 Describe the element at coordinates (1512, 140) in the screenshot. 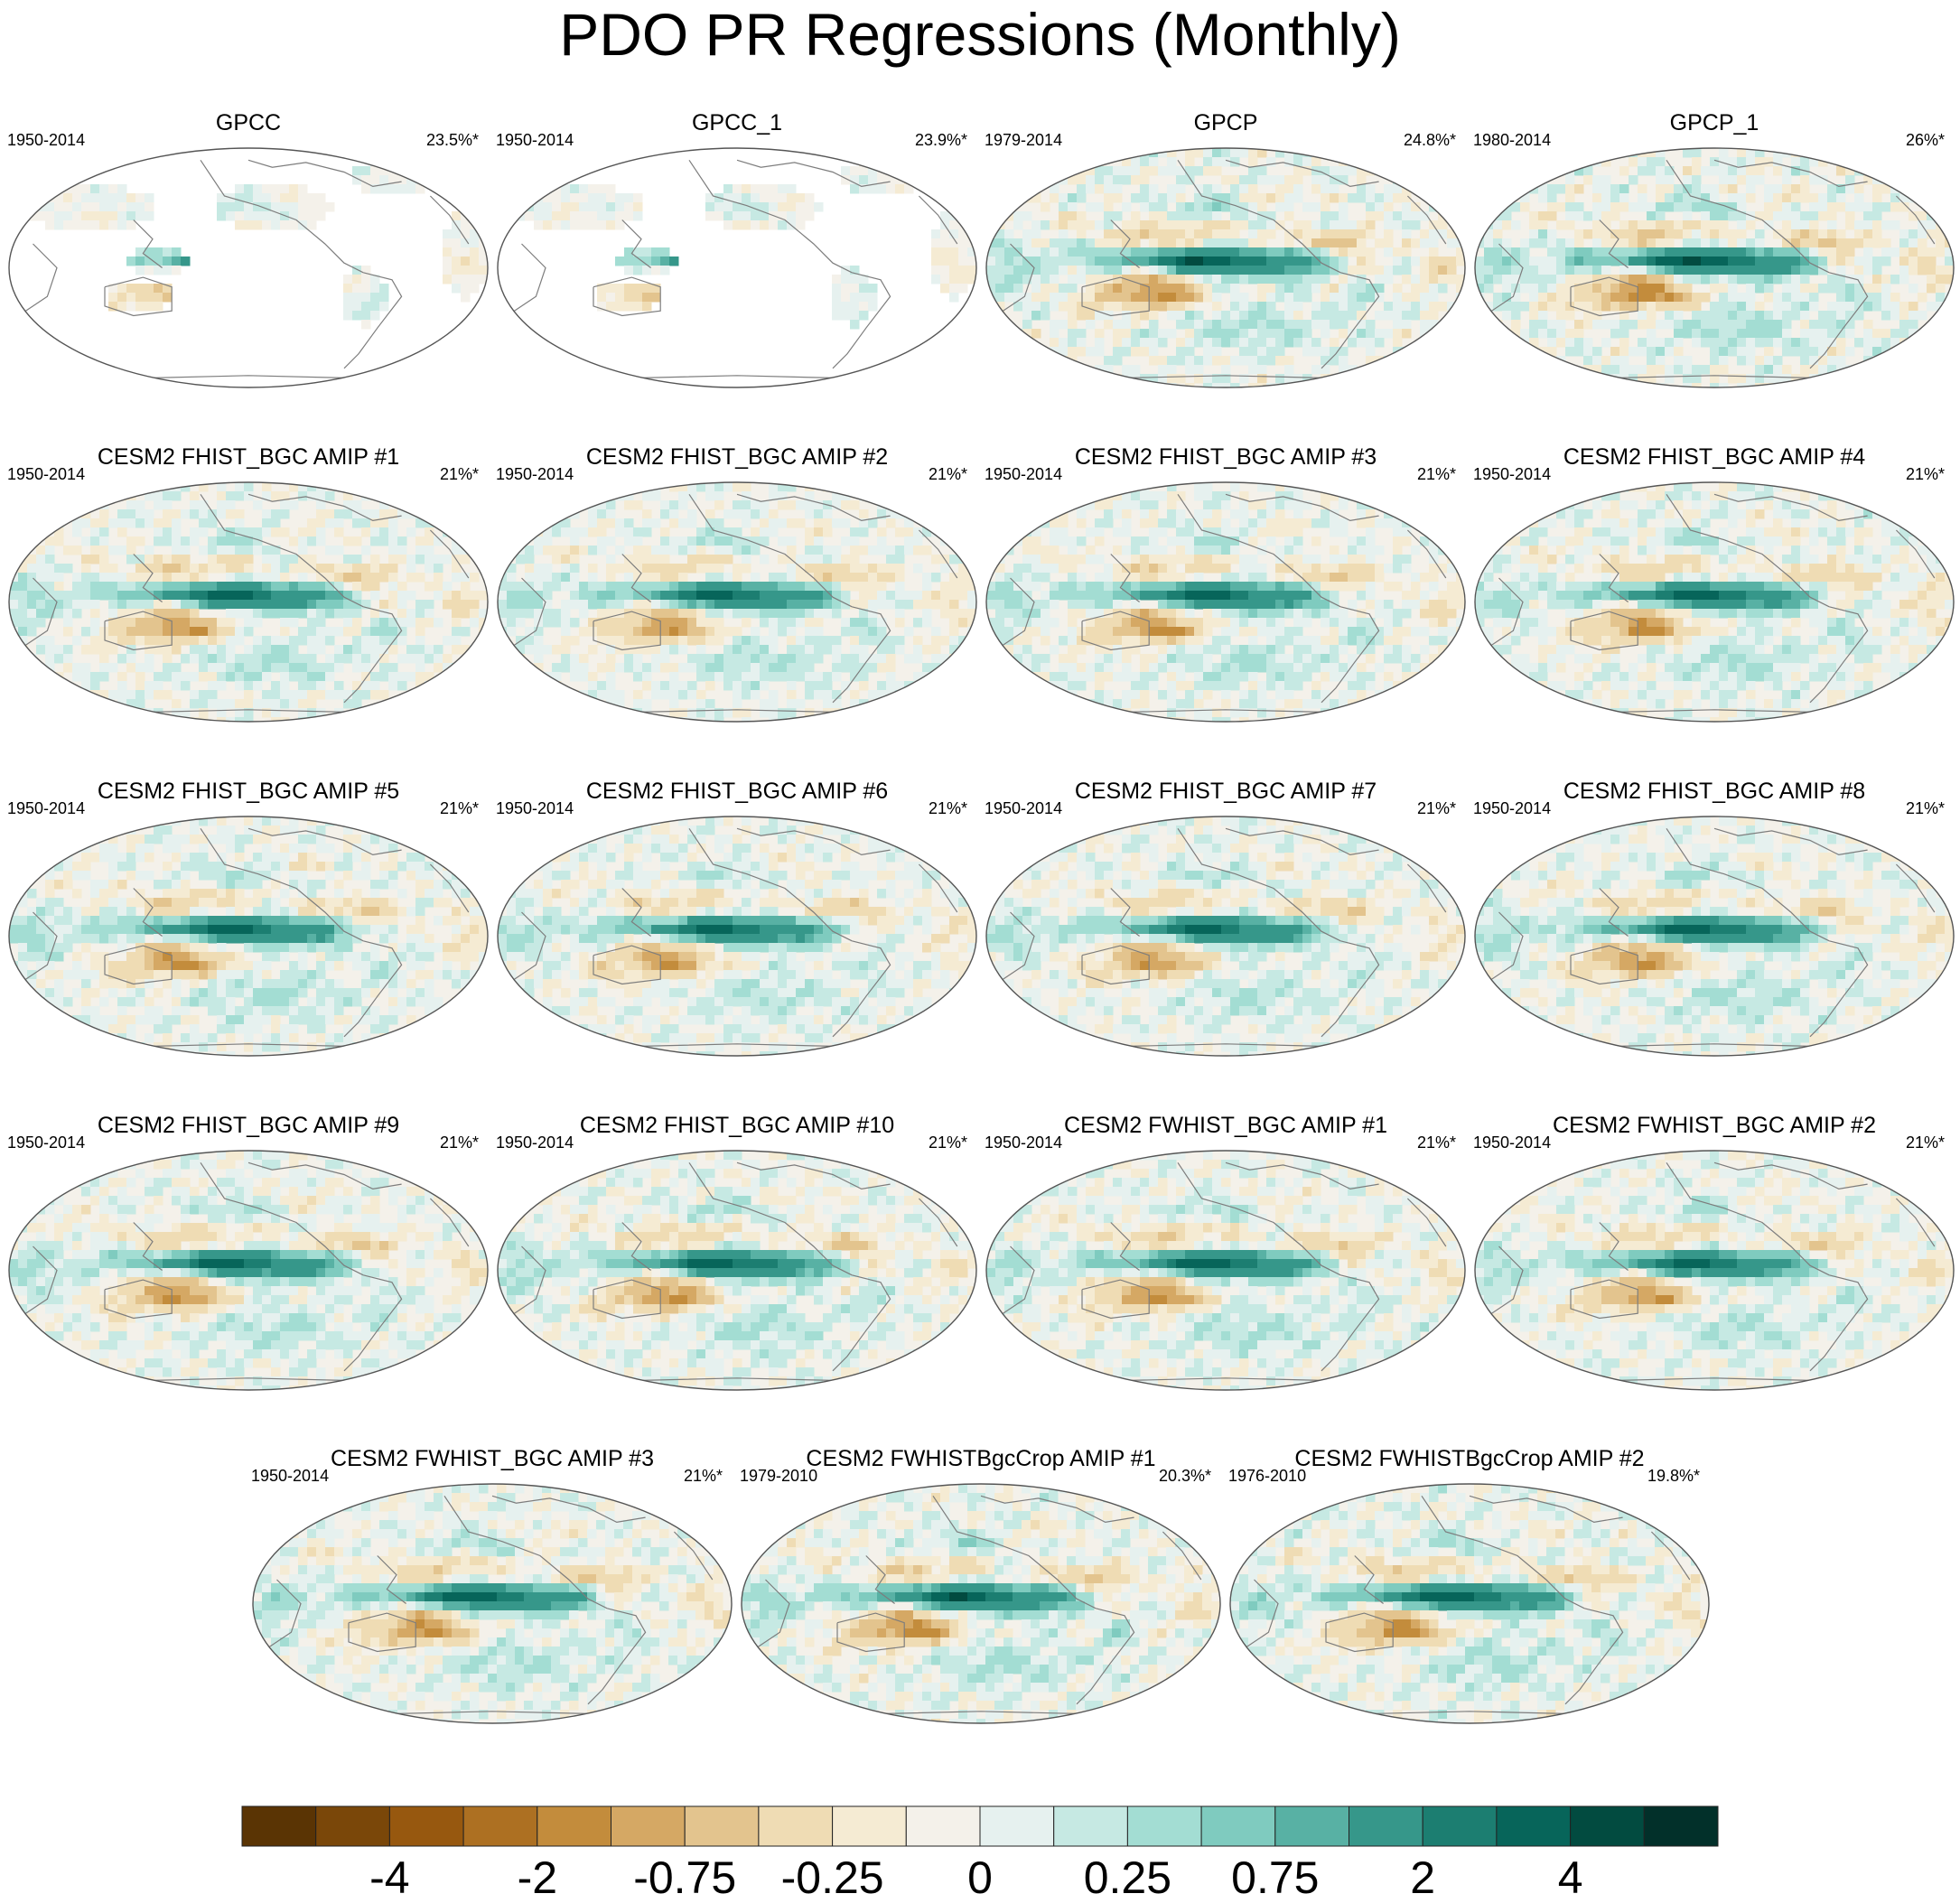

I see `panel-years: 1980-2014` at that location.